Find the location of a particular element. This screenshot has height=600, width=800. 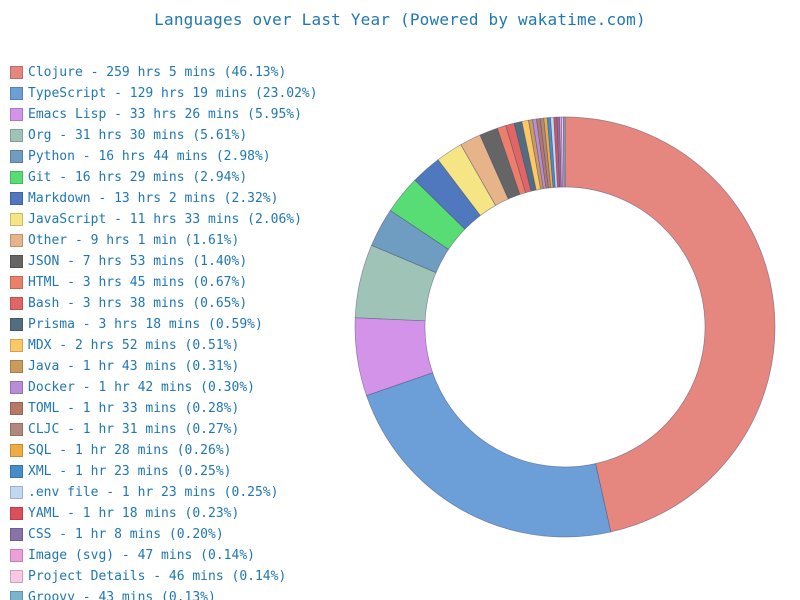

legend-item: Python - 16 hrs 44 mins (2.98%) is located at coordinates (140, 156).